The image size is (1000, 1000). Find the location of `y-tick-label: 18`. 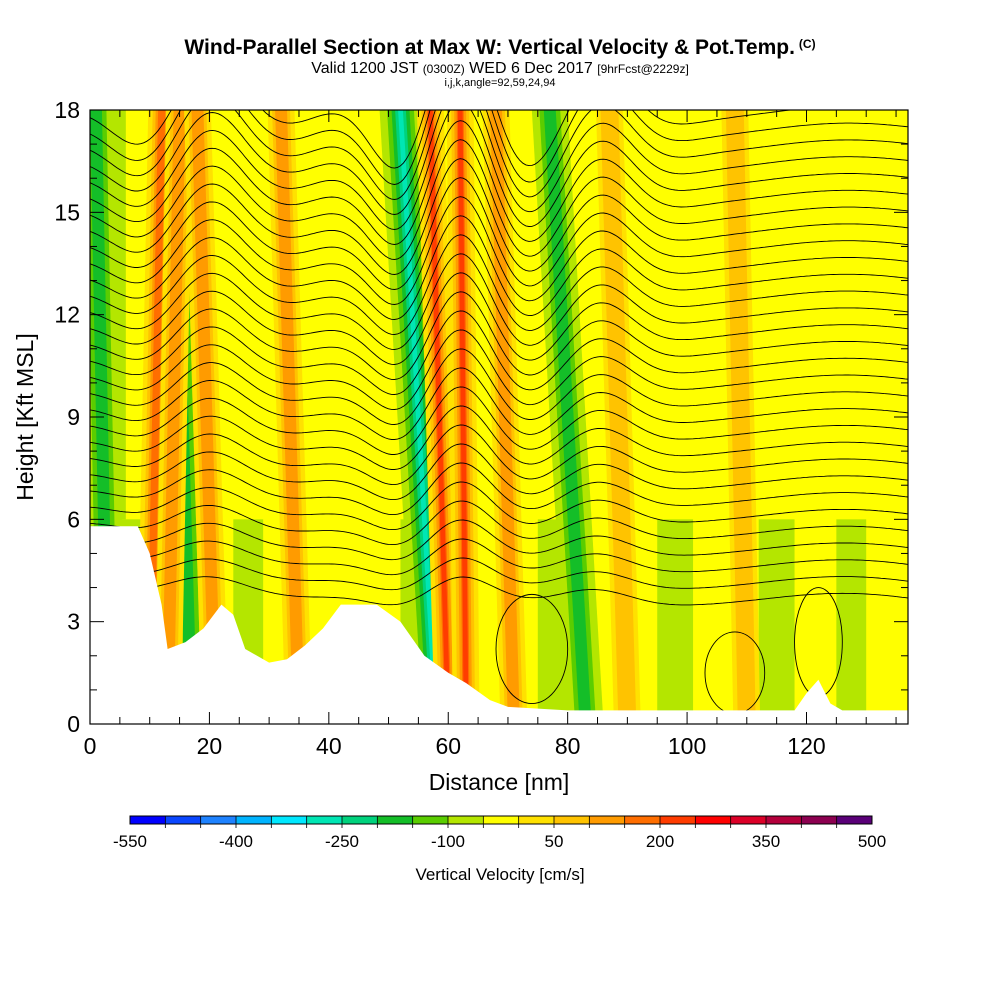

y-tick-label: 18 is located at coordinates (67, 110).